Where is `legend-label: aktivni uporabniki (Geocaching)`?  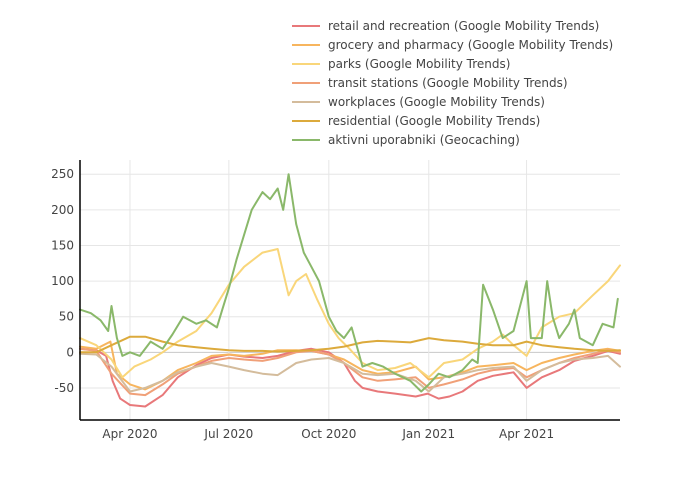
legend-label: aktivni uporabniki (Geocaching) is located at coordinates (424, 140).